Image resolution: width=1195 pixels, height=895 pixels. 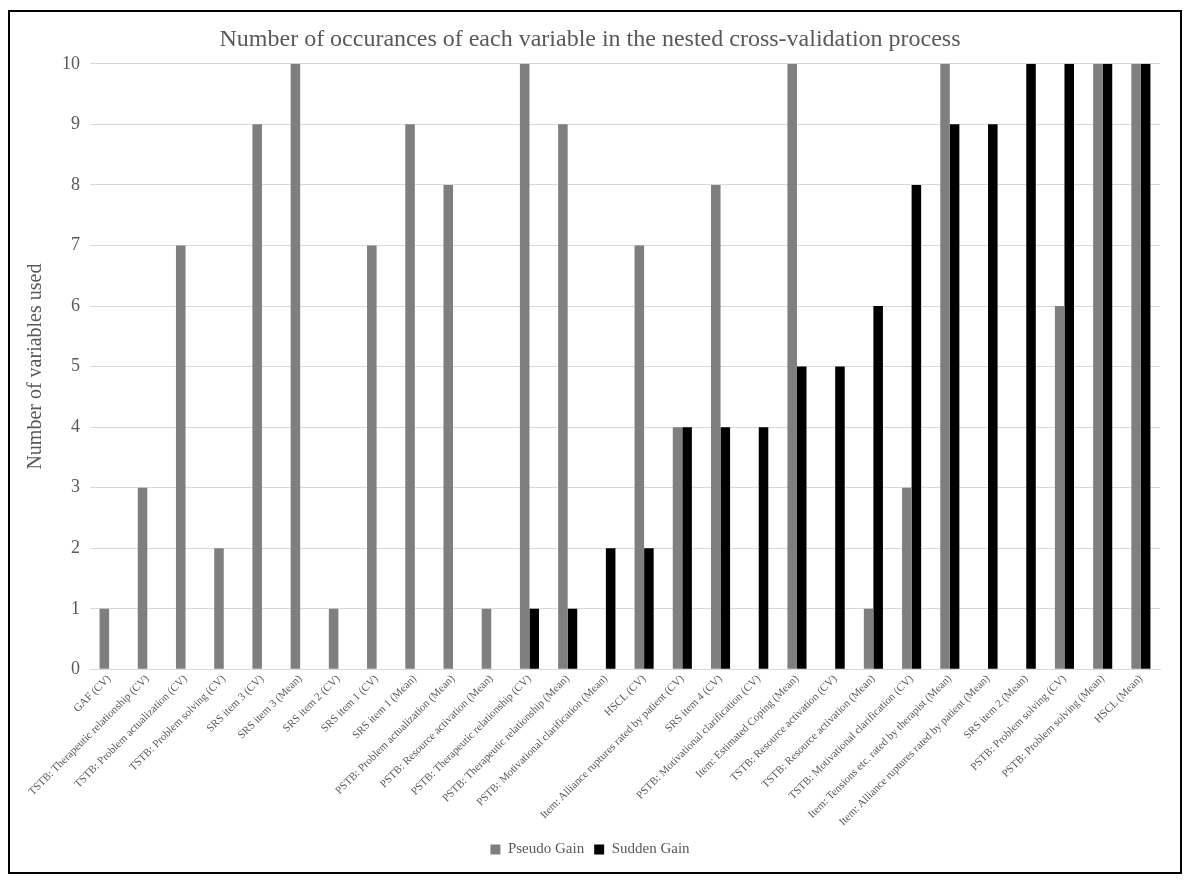 What do you see at coordinates (75, 304) in the screenshot?
I see `y-tick-label: 6` at bounding box center [75, 304].